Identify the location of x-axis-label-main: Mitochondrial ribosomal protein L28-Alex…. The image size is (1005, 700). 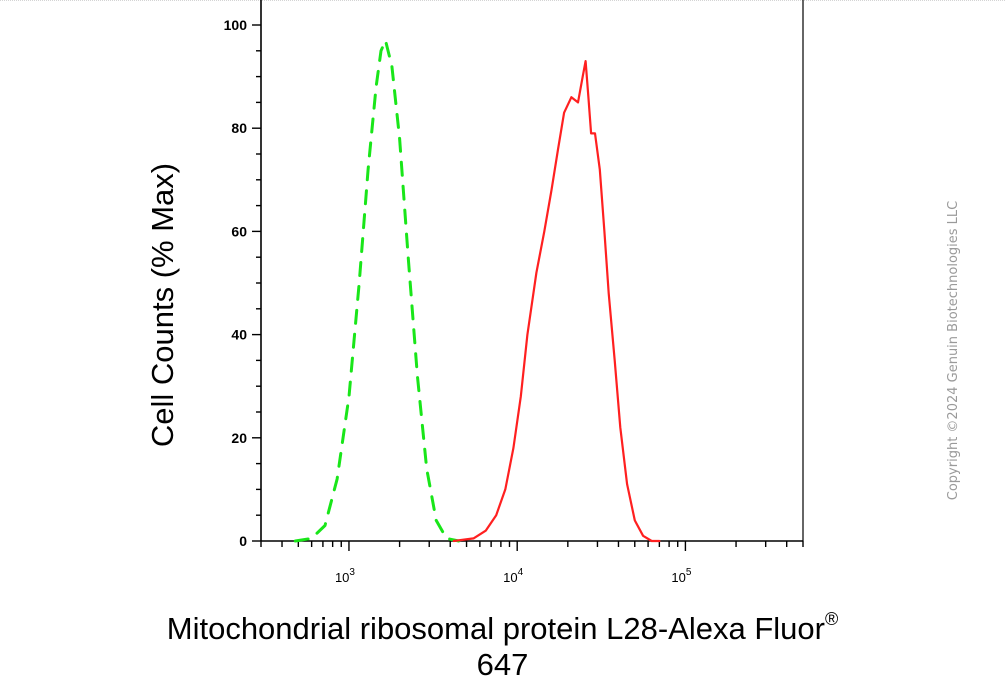
(495, 628).